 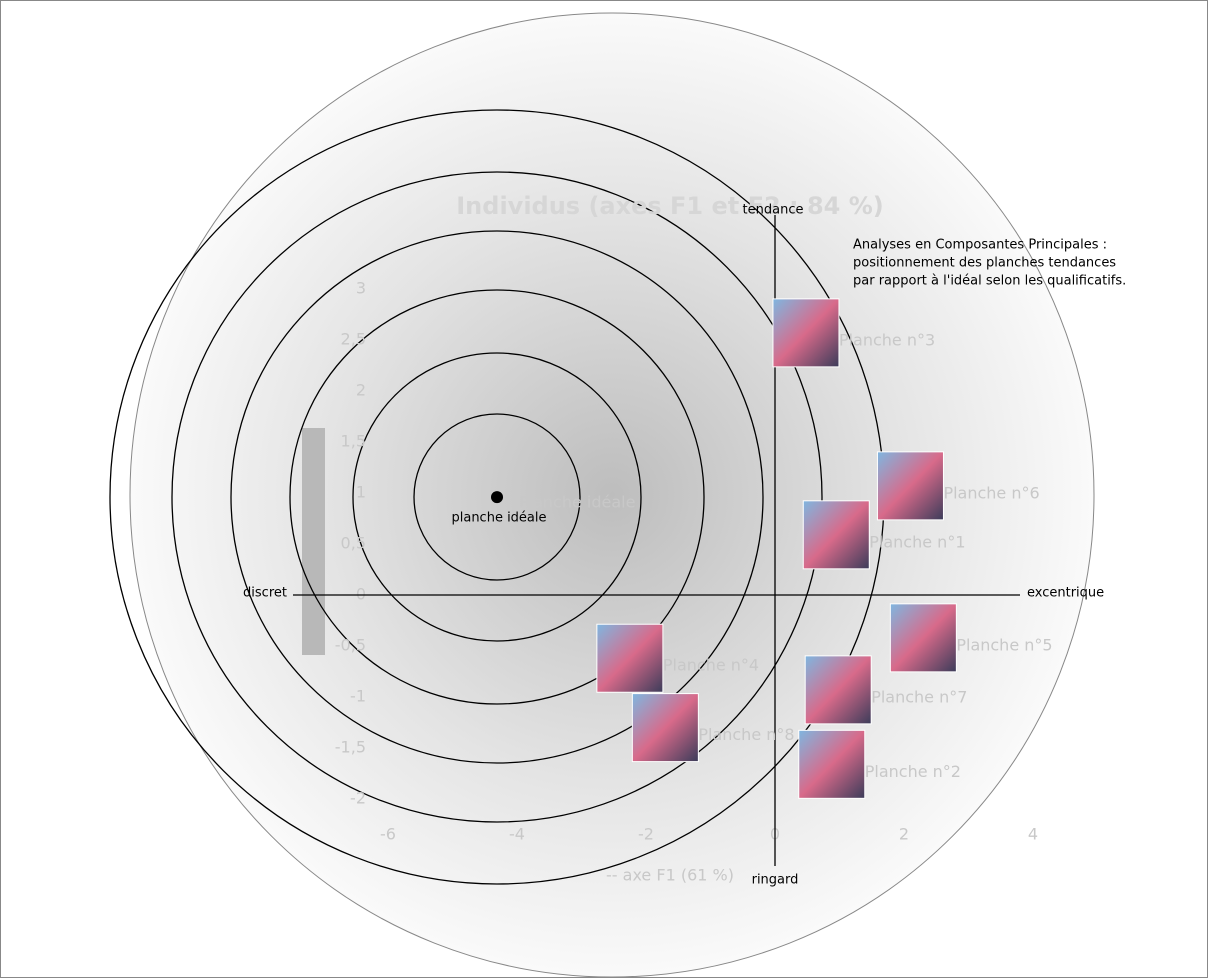 I want to click on ideal-annotation: planche idéale, so click(x=498, y=518).